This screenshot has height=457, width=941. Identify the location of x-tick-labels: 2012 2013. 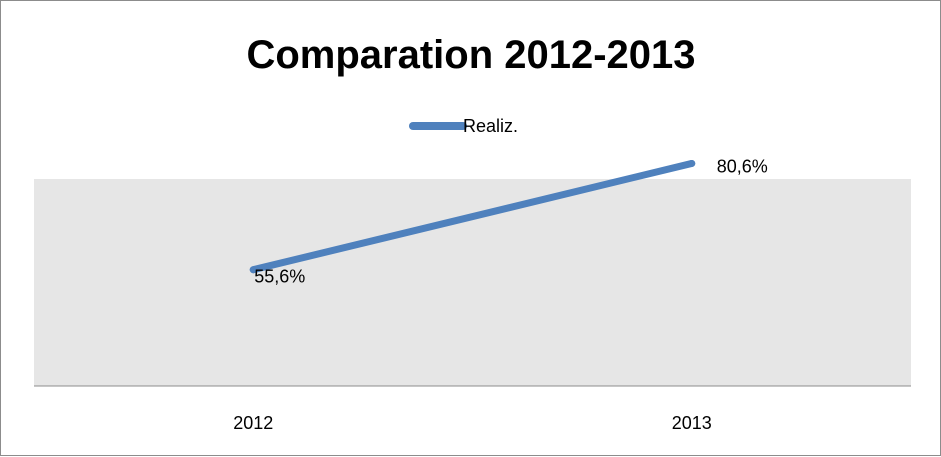
(472, 423).